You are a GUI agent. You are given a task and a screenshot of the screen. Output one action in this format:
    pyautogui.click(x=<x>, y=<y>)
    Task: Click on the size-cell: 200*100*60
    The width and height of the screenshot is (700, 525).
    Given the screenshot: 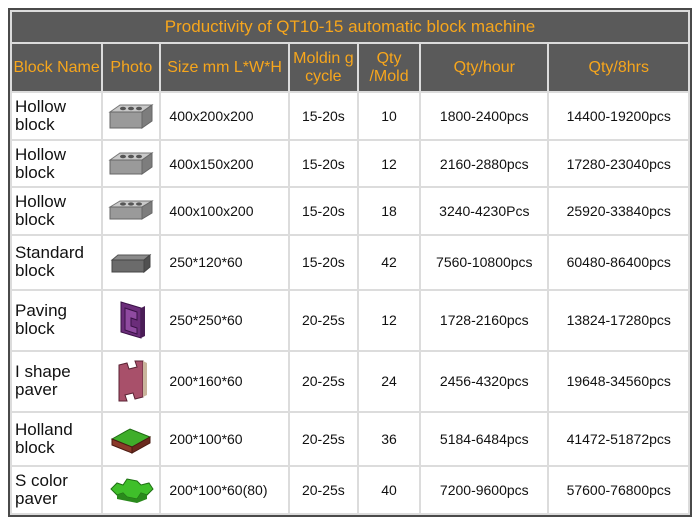 What is the action you would take?
    pyautogui.click(x=224, y=439)
    